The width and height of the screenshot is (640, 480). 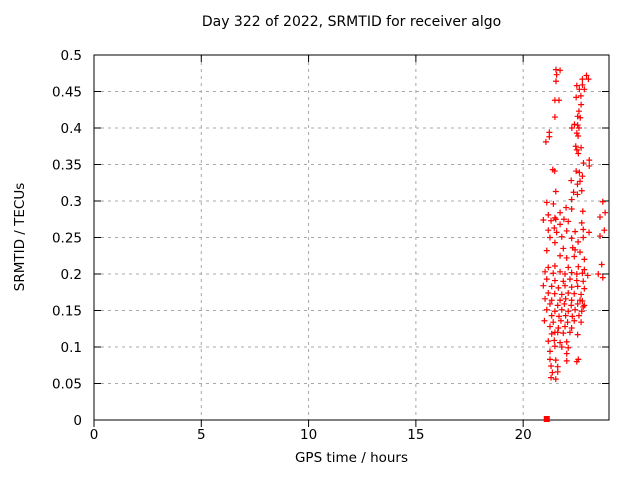 I want to click on x-tick-label: 15, so click(x=415, y=435).